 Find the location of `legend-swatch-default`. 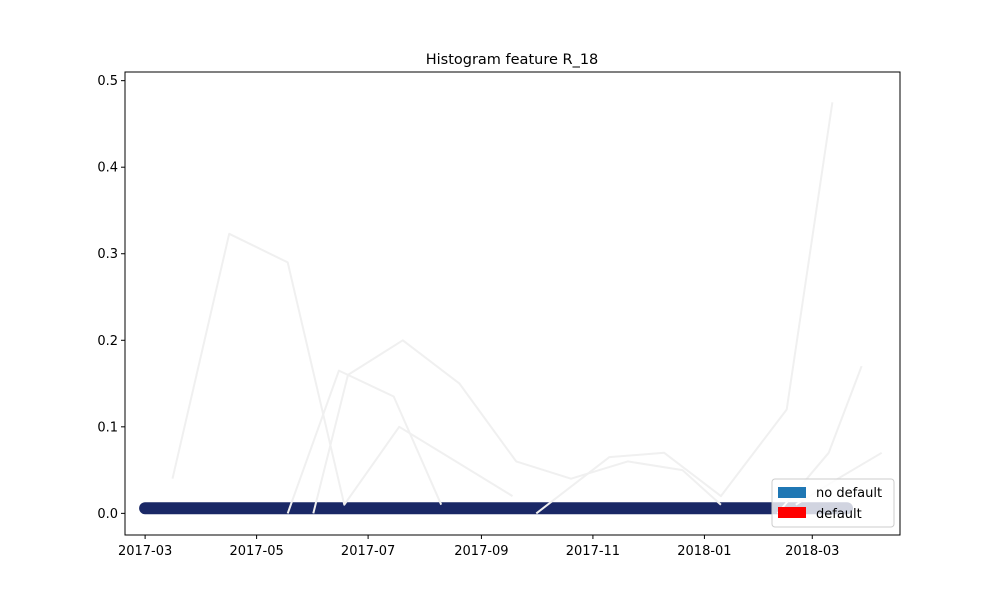

legend-swatch-default is located at coordinates (792, 512).